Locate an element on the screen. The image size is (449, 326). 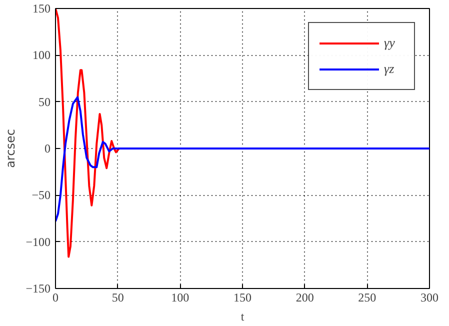
y-tick-label: 100 is located at coordinates (41, 55).